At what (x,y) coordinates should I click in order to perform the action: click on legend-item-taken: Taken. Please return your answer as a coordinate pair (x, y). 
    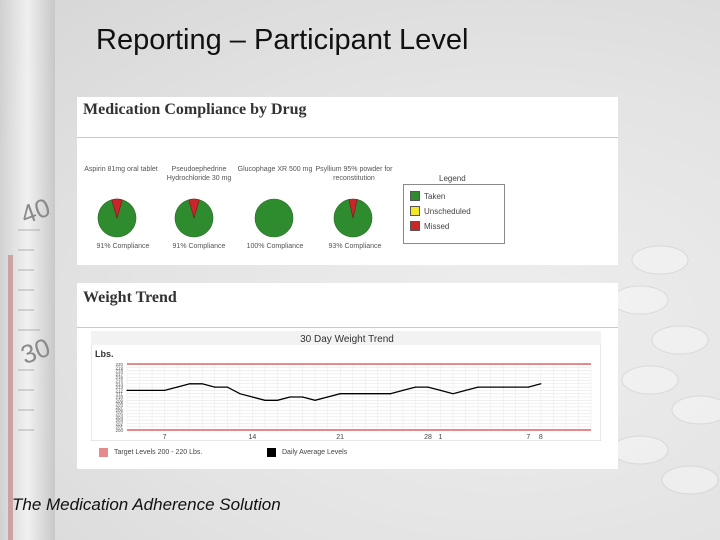
    Looking at the image, I should click on (427, 196).